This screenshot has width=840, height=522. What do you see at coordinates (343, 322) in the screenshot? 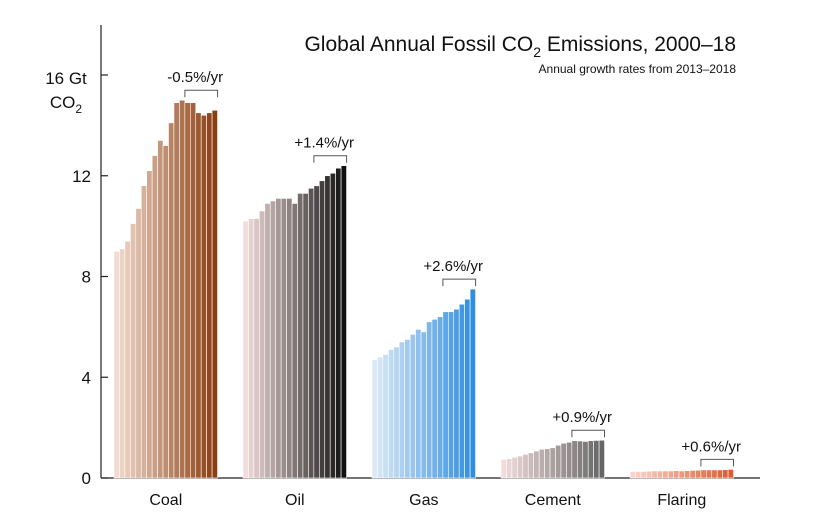
I see `bar-oil-2018` at bounding box center [343, 322].